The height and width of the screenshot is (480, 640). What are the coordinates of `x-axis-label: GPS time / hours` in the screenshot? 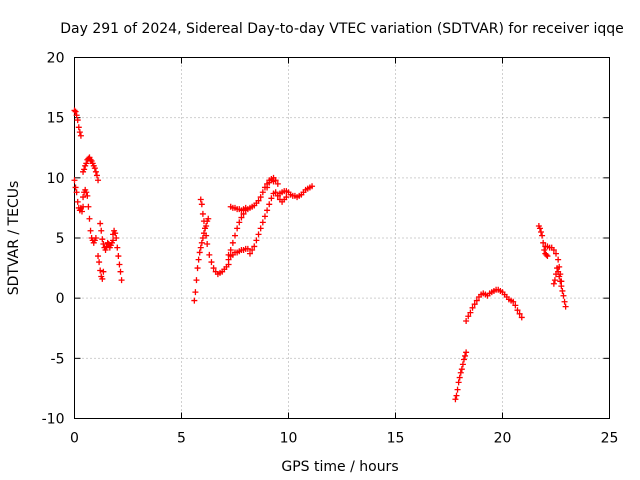 It's located at (339, 467).